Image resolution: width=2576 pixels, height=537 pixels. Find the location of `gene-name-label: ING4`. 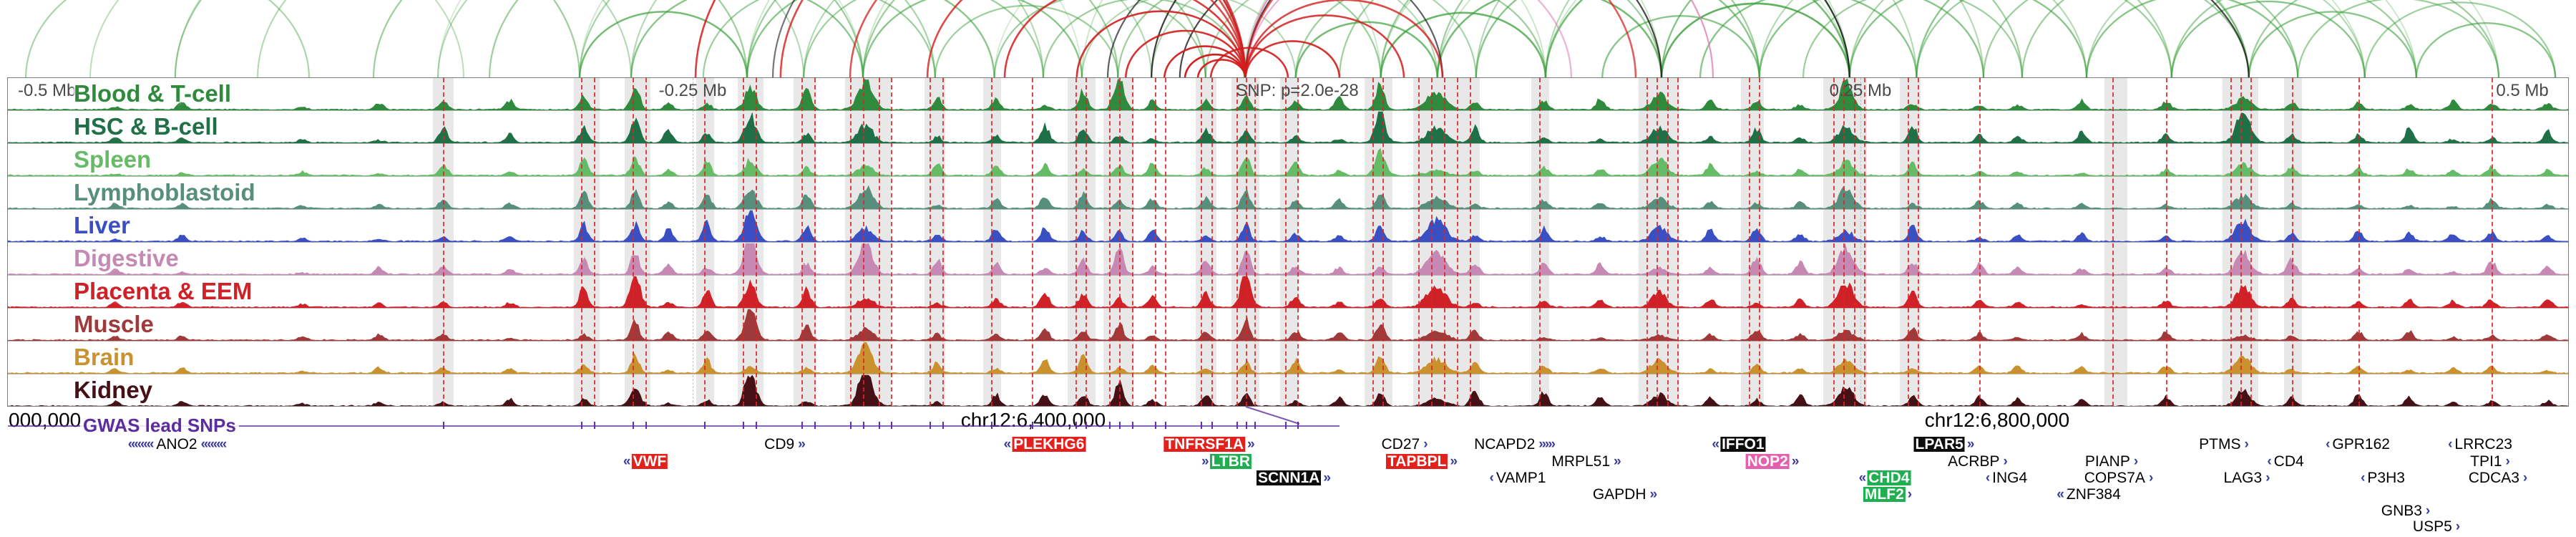

gene-name-label: ING4 is located at coordinates (2010, 478).